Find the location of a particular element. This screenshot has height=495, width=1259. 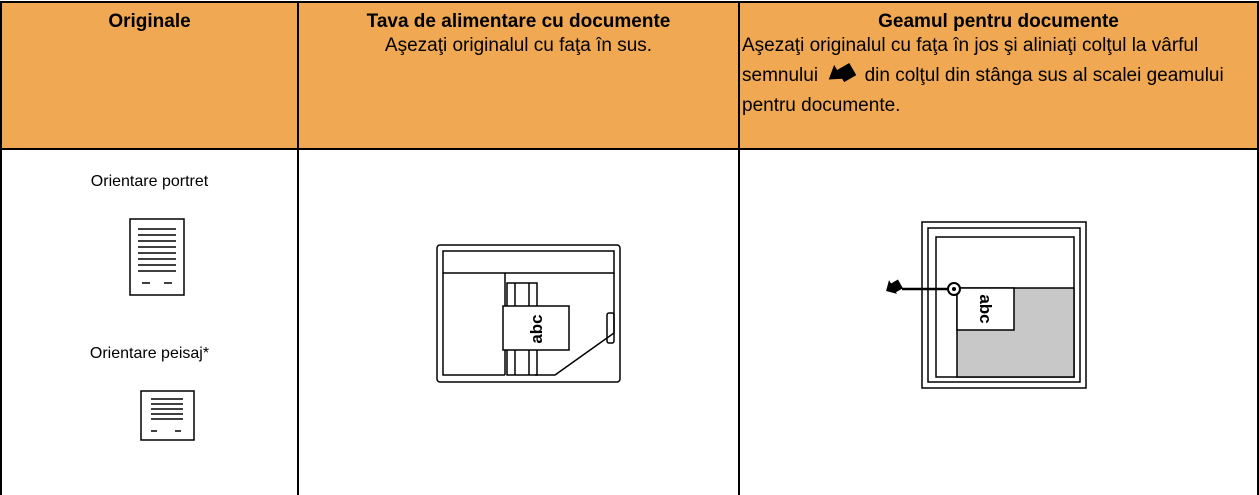

portrait-icon is located at coordinates (157, 257).